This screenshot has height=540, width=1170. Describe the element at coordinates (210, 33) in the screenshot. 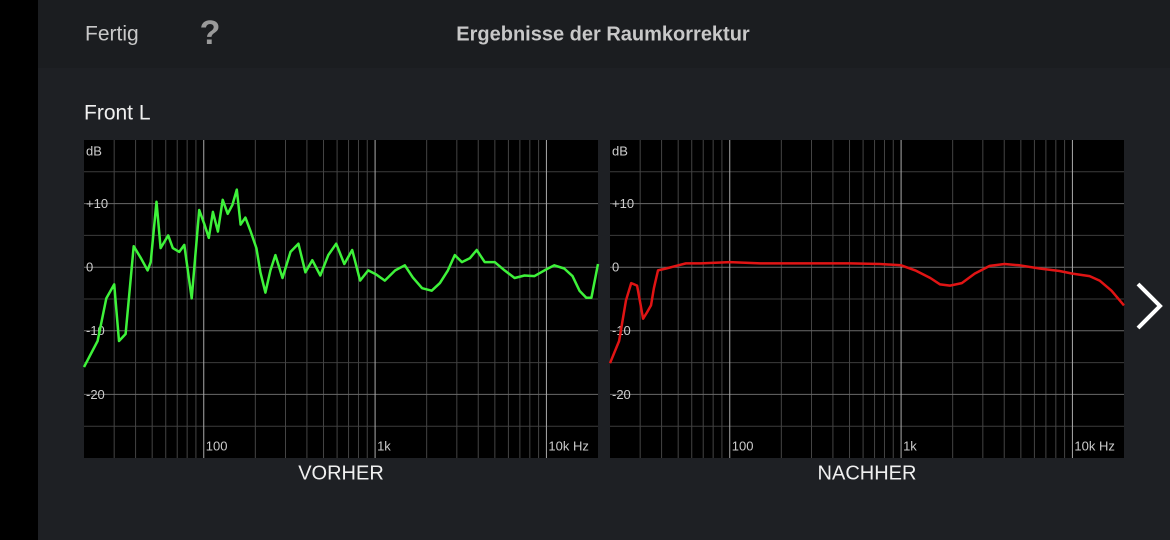

I see `help-button: ?` at that location.